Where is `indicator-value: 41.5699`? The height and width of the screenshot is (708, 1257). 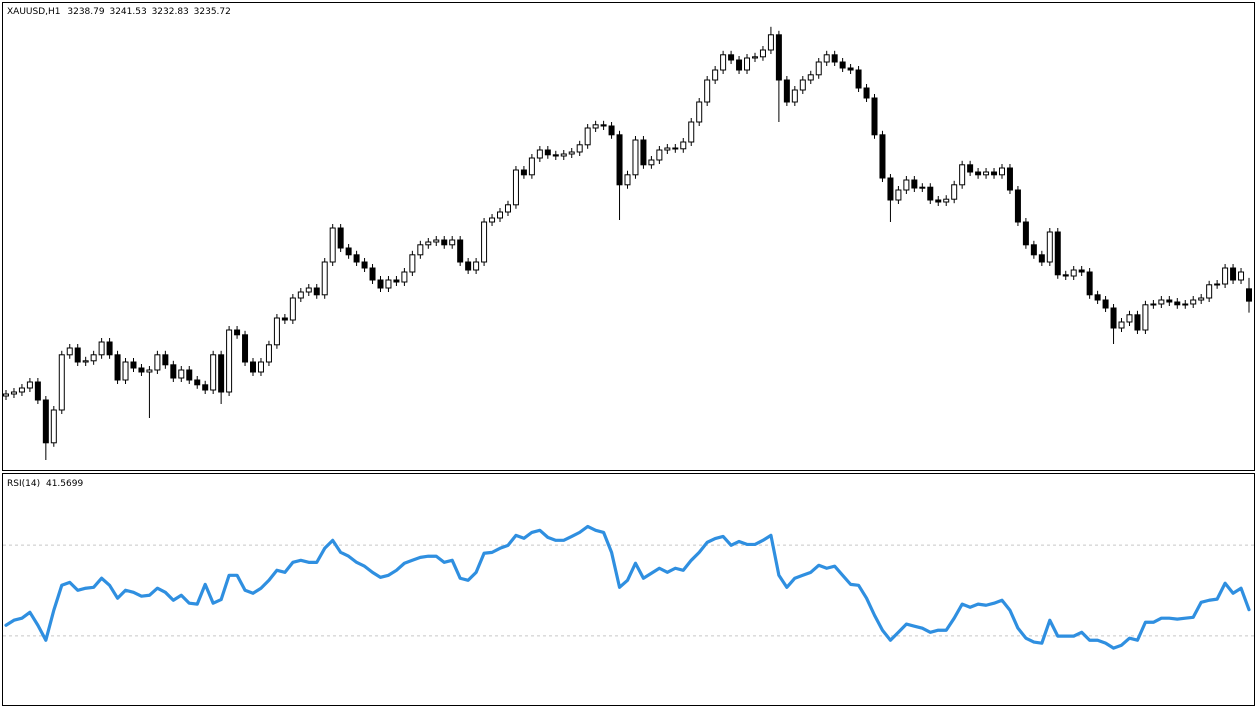
indicator-value: 41.5699 is located at coordinates (64, 484).